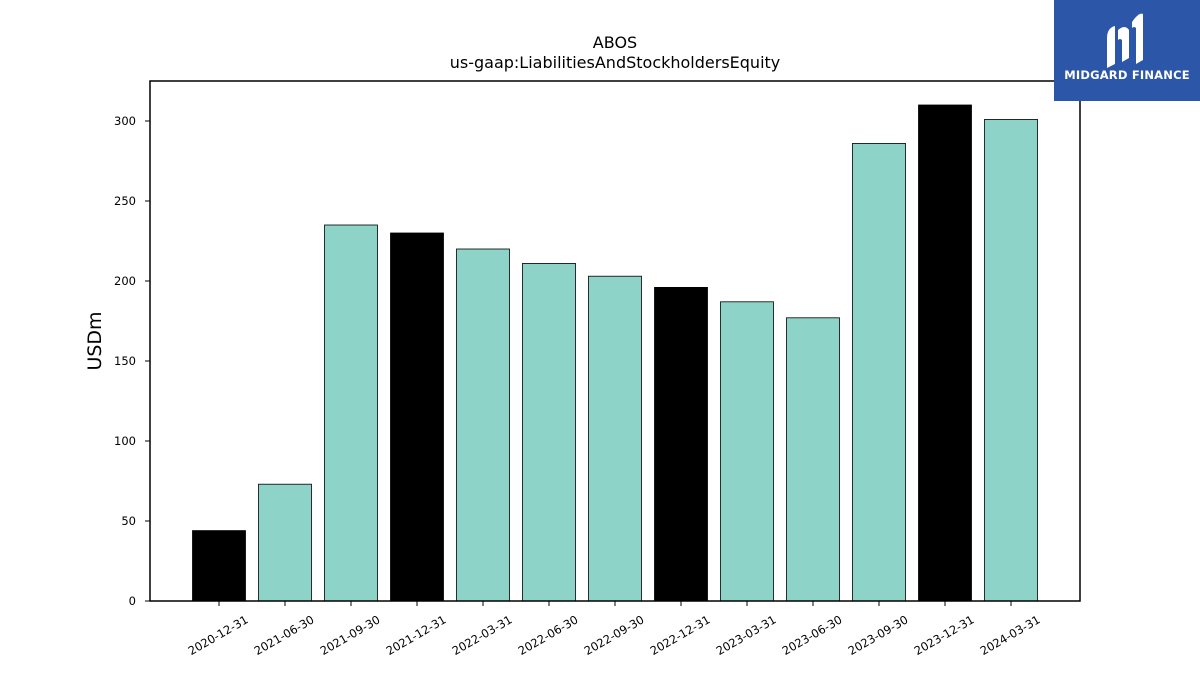  What do you see at coordinates (125, 121) in the screenshot?
I see `y-tick-label: 300` at bounding box center [125, 121].